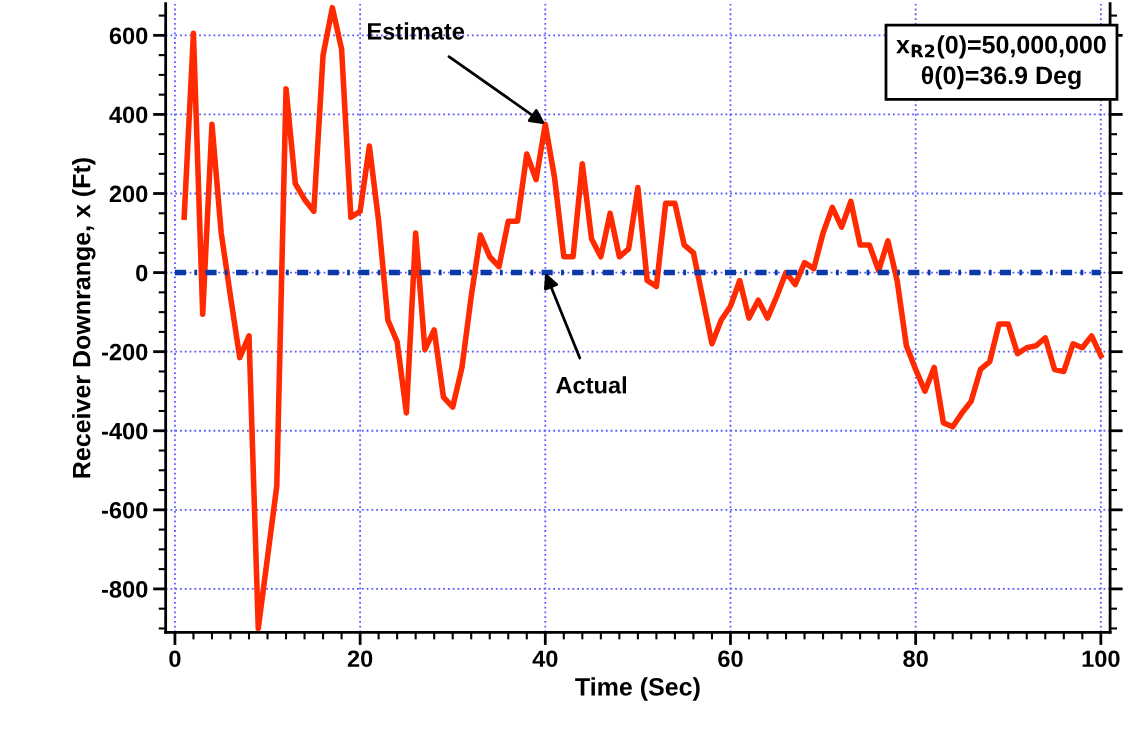 This screenshot has width=1127, height=744. I want to click on y-tick-label: -600, so click(124, 510).